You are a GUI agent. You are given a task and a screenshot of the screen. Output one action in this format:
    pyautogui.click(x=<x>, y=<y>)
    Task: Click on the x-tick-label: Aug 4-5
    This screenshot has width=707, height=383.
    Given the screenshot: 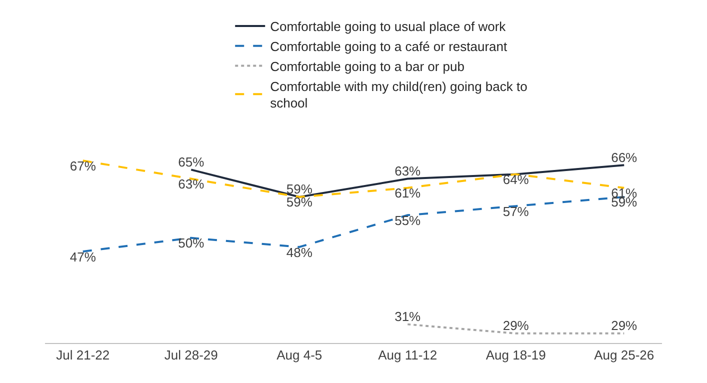 What is the action you would take?
    pyautogui.click(x=299, y=355)
    